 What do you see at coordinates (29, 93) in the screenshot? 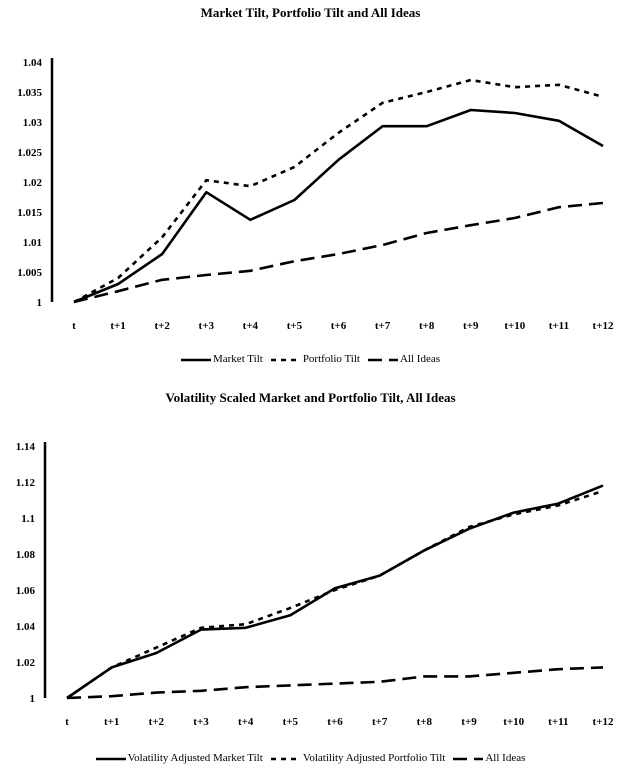
I see `y-tick-label: 1.035` at bounding box center [29, 93].